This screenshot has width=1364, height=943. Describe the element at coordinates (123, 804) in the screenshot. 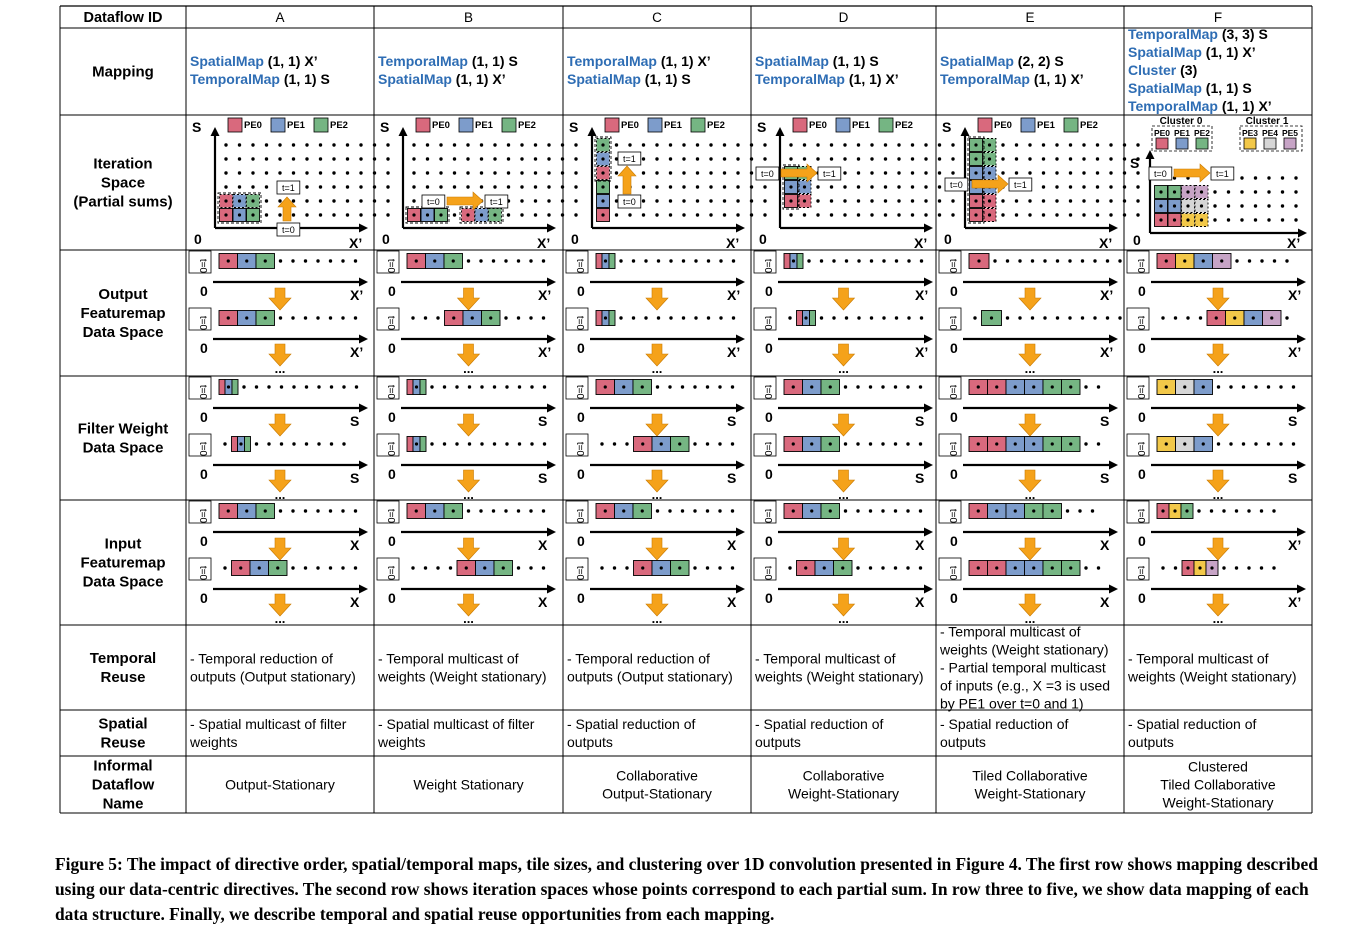

I see `row-label-dataflow-name: Name` at that location.